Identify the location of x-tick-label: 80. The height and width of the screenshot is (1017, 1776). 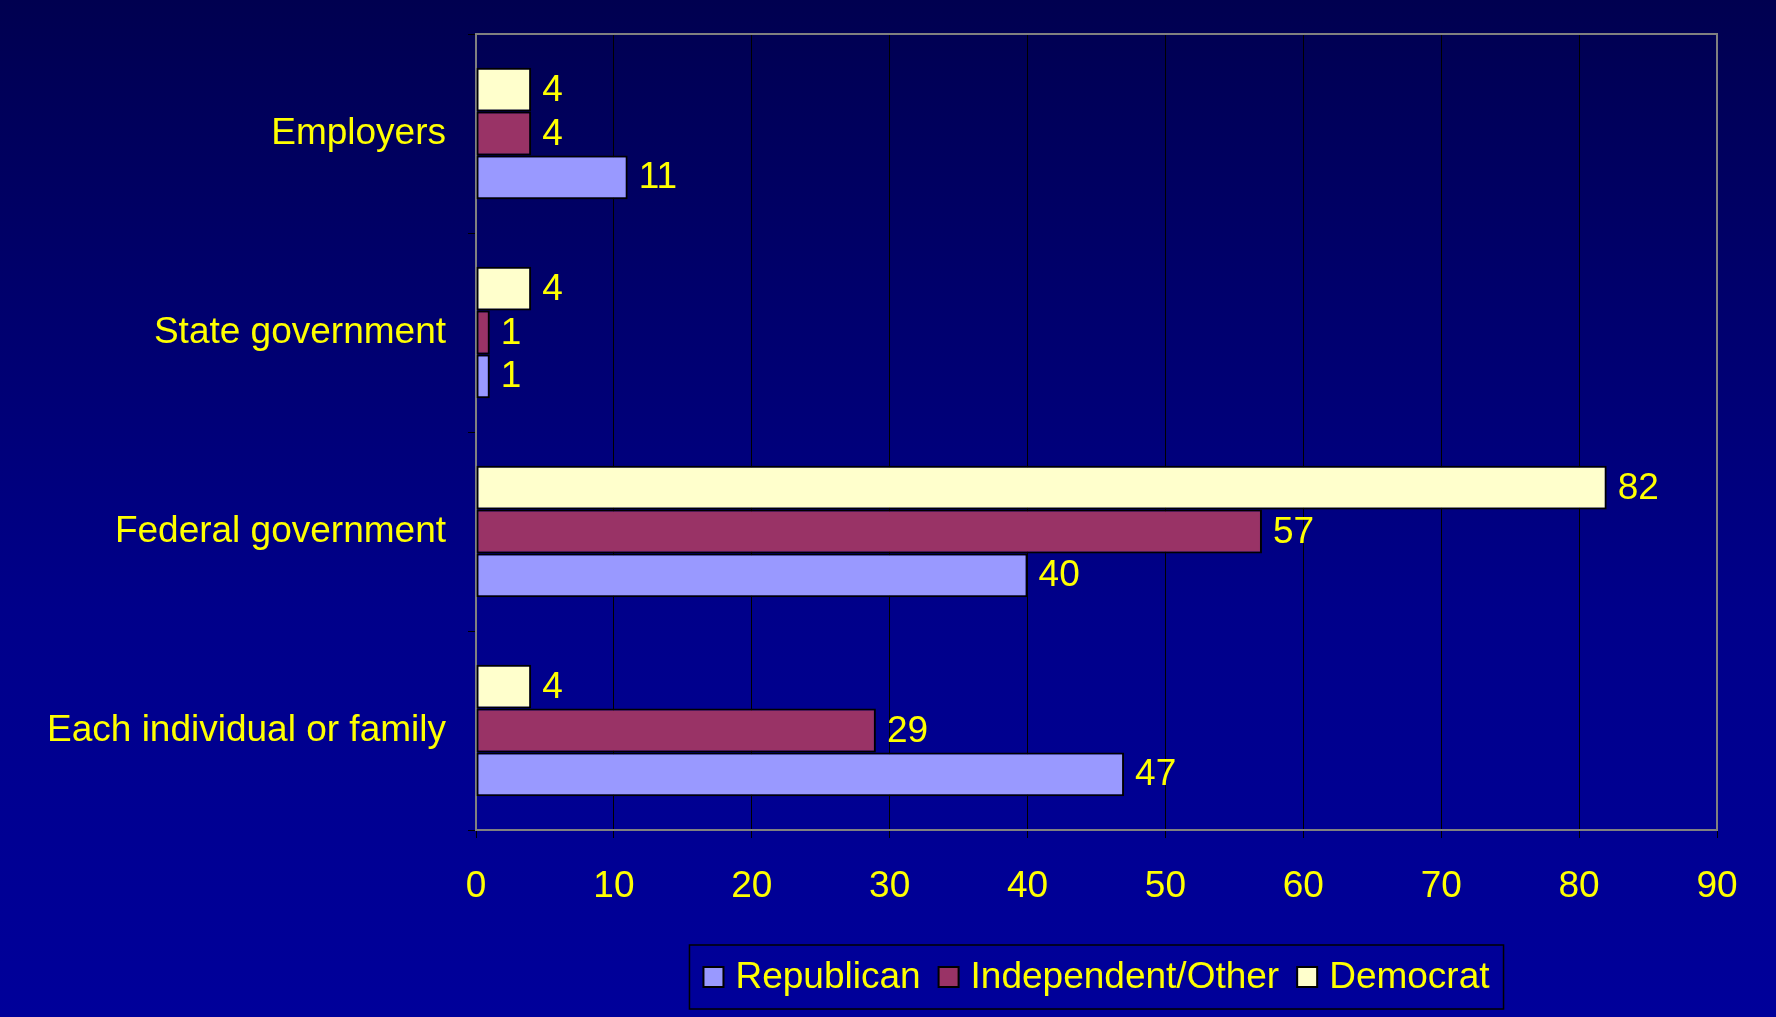
(1579, 885).